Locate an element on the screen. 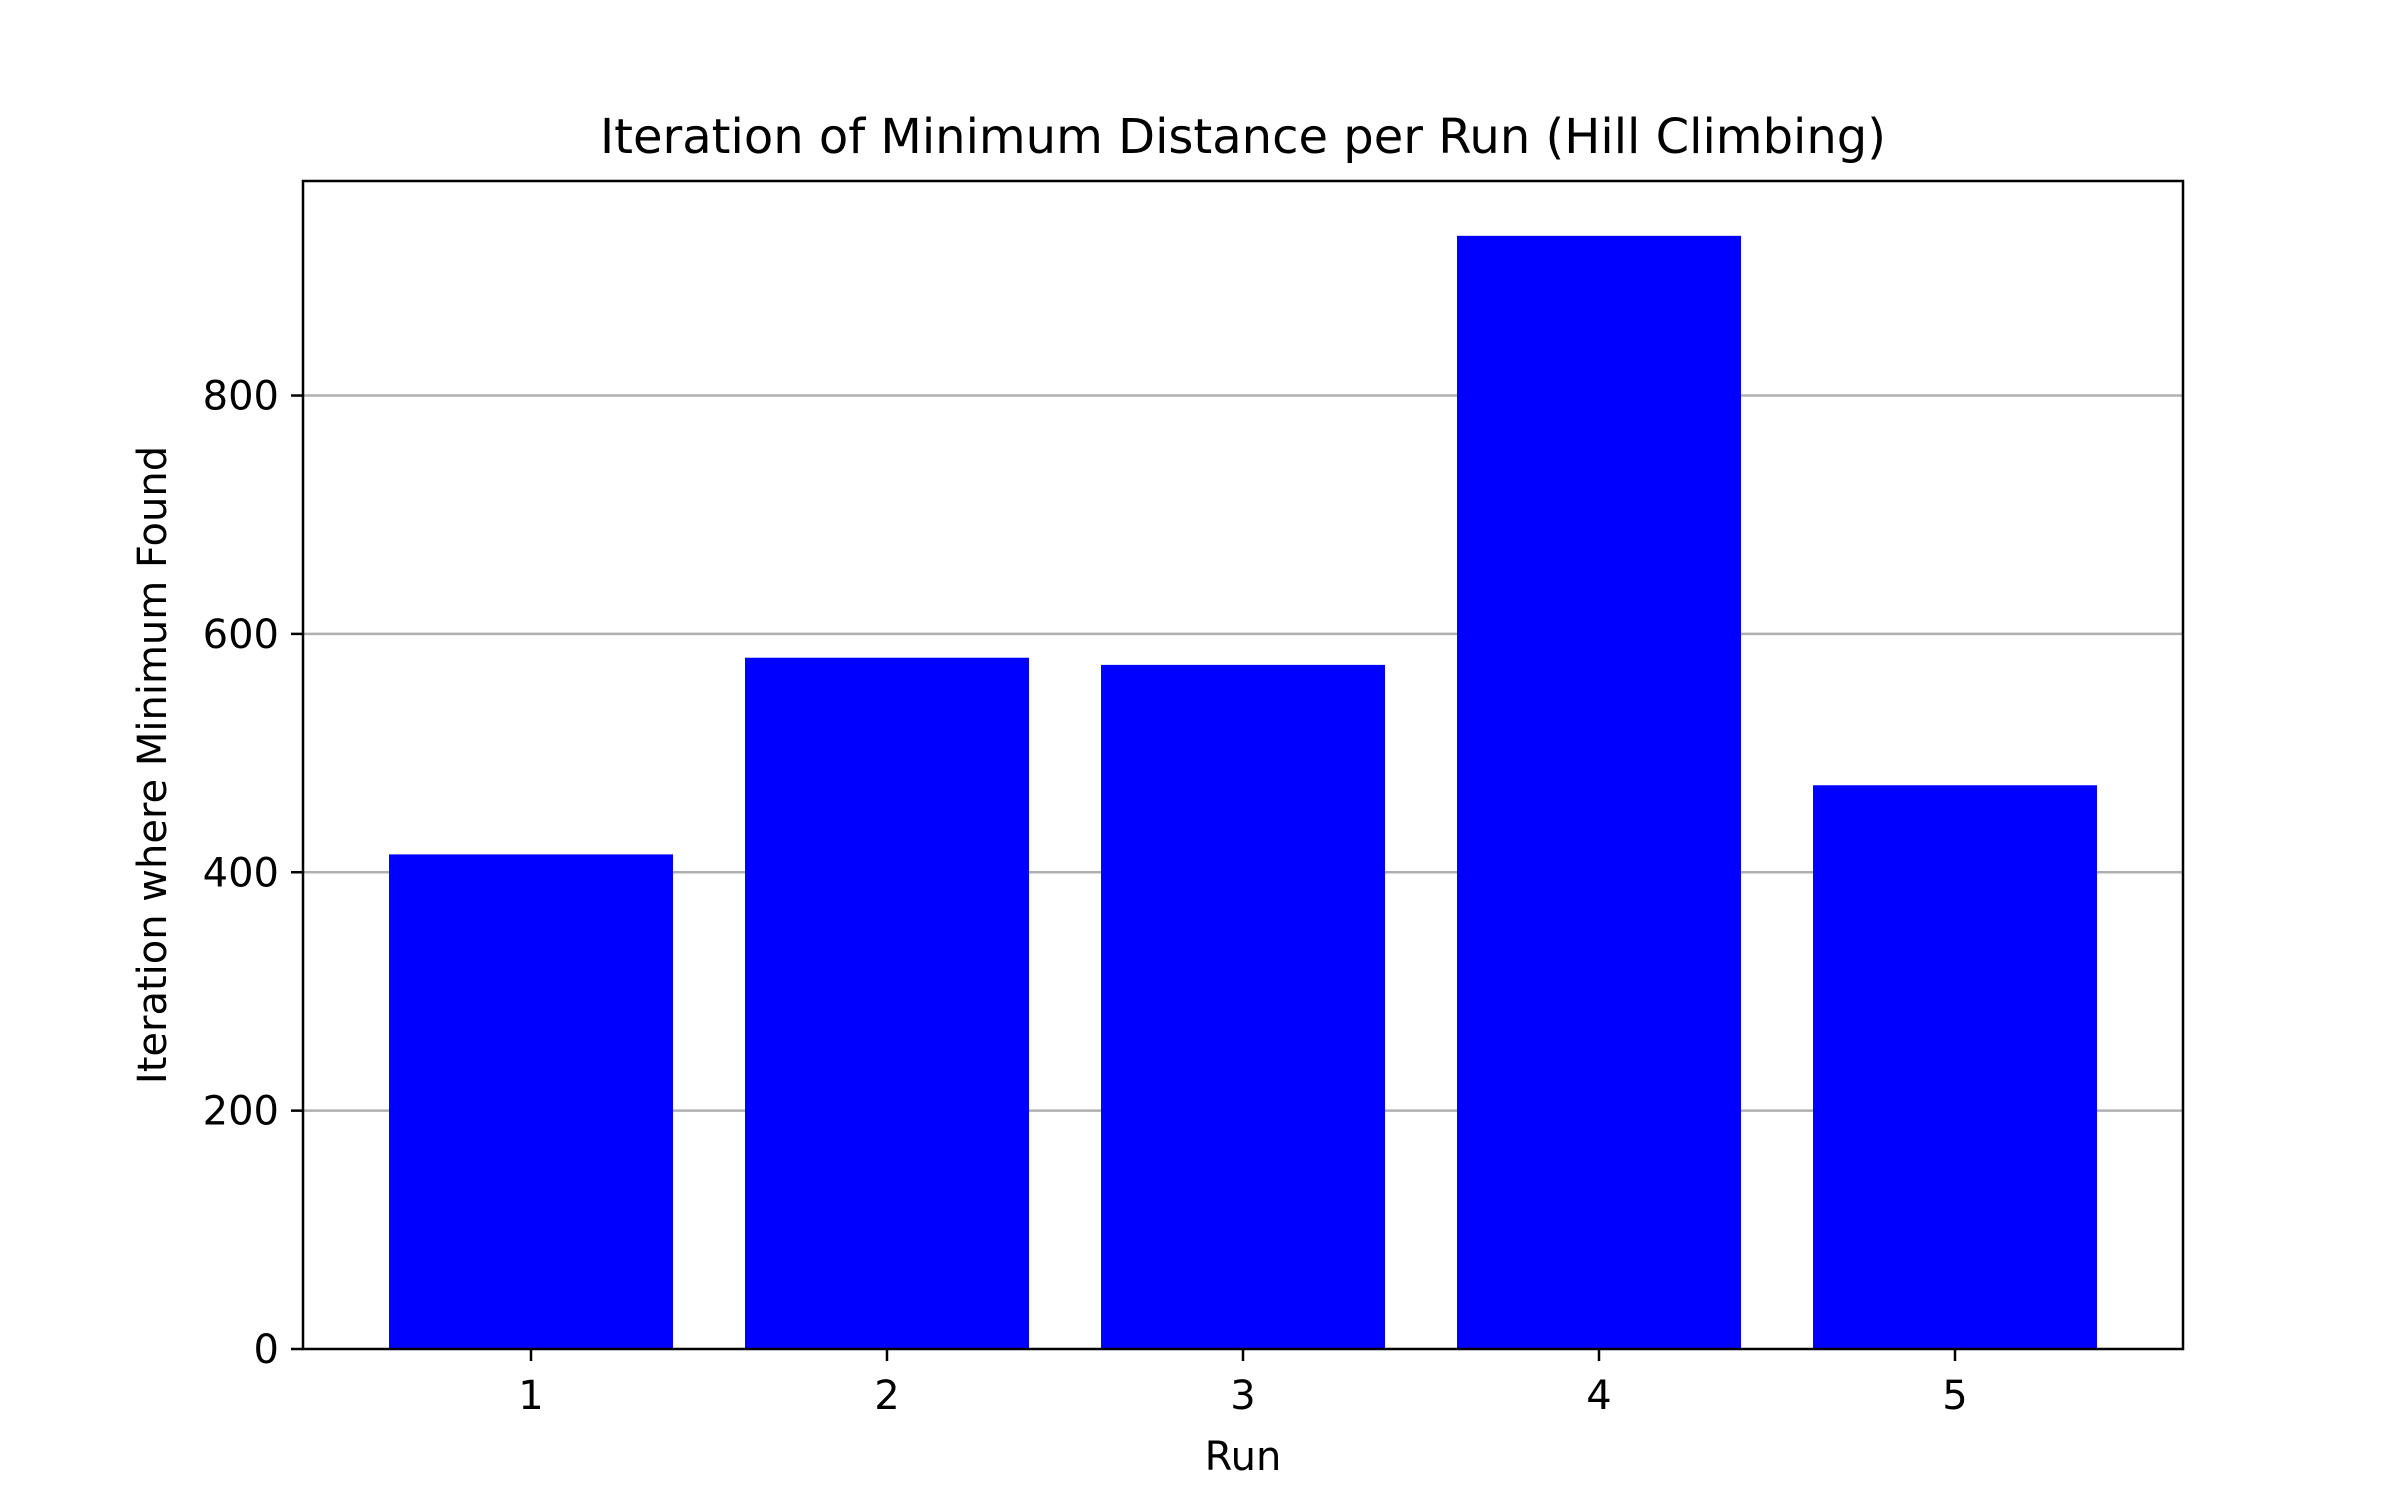 The height and width of the screenshot is (1500, 2400). y-tick-label: 600 is located at coordinates (241, 635).